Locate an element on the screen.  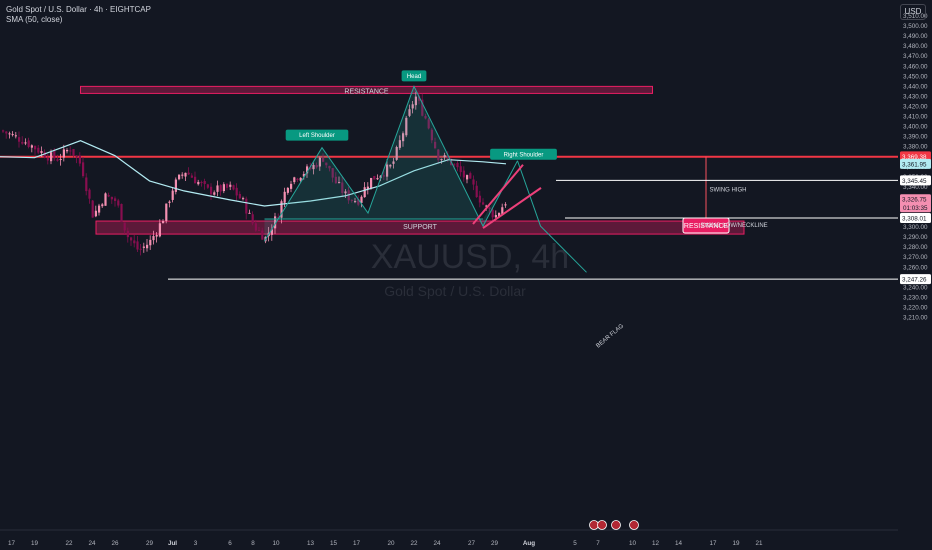
time-tick-label: 8 is located at coordinates (253, 543).